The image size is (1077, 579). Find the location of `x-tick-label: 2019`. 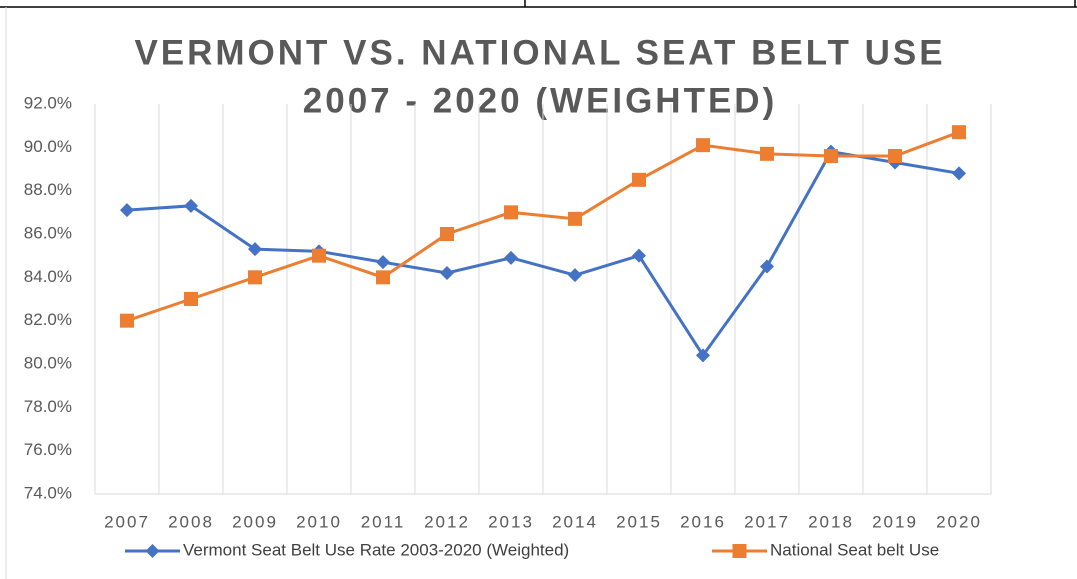

x-tick-label: 2019 is located at coordinates (895, 521).